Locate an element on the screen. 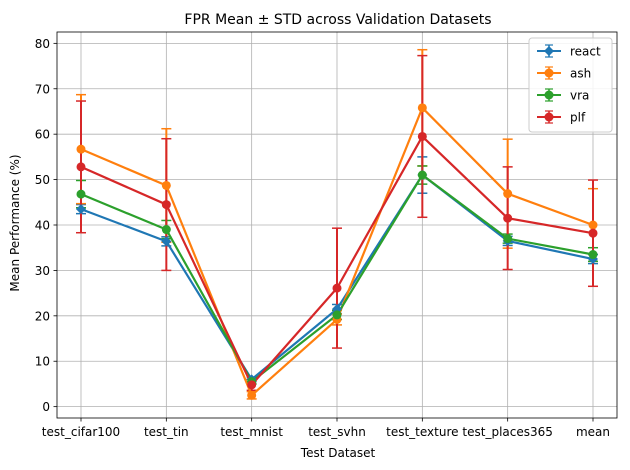  legend-marker-vra is located at coordinates (549, 95).